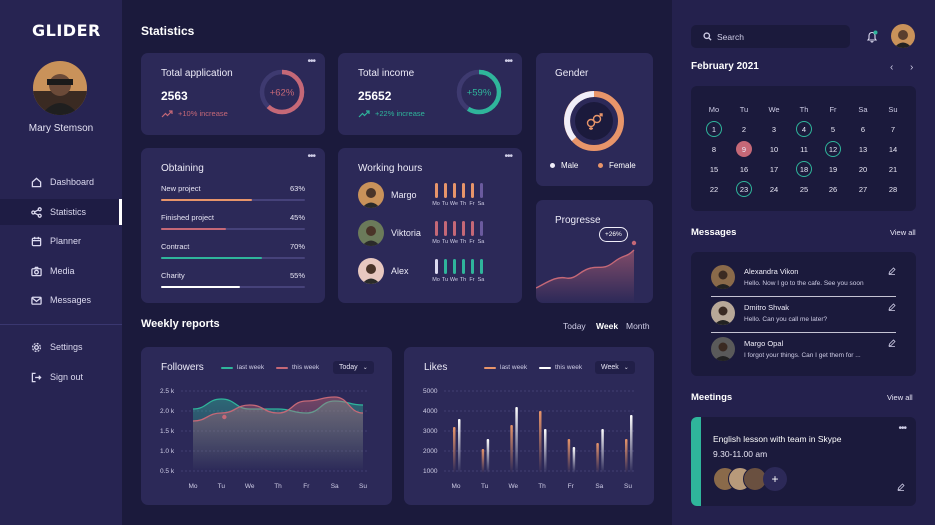 Image resolution: width=935 pixels, height=525 pixels. Describe the element at coordinates (61, 128) in the screenshot. I see `user-name: Mary Stemson` at that location.